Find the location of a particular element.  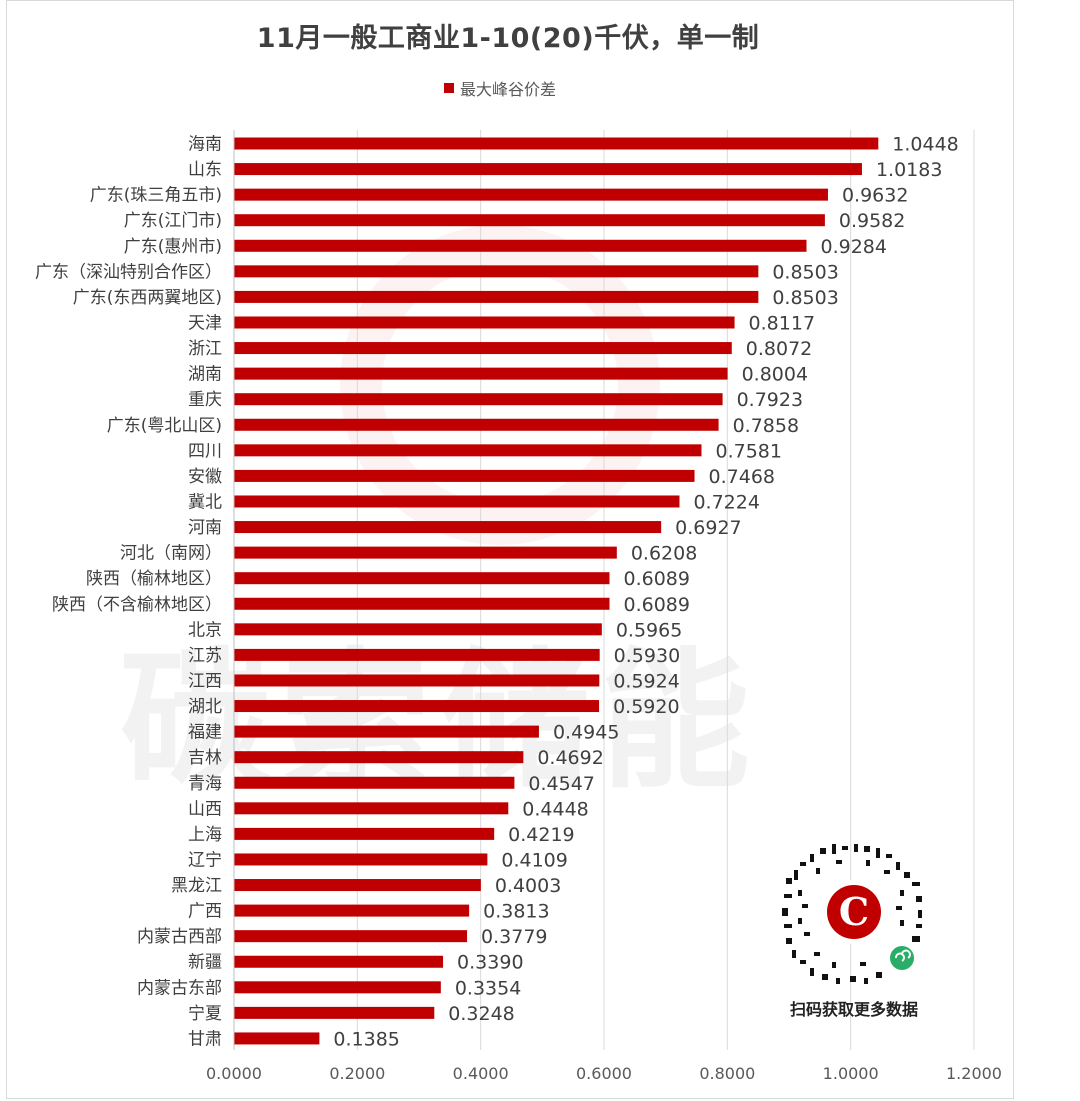

category-label: 广东(江门市) is located at coordinates (173, 221).